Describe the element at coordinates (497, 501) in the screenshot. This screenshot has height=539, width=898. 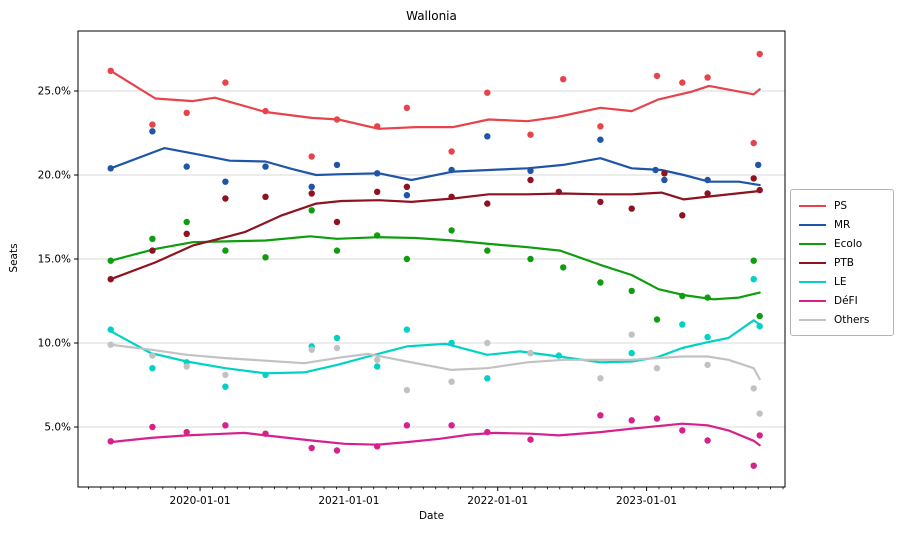
I see `x-tick-label: 2022-01-01` at that location.